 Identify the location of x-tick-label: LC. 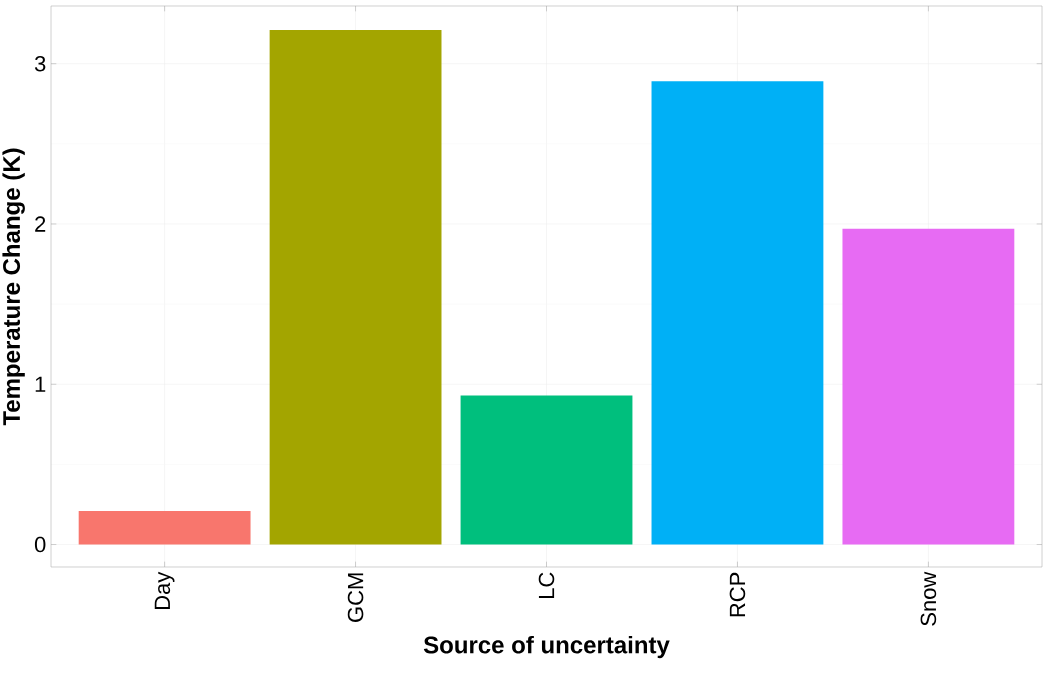
(546, 585).